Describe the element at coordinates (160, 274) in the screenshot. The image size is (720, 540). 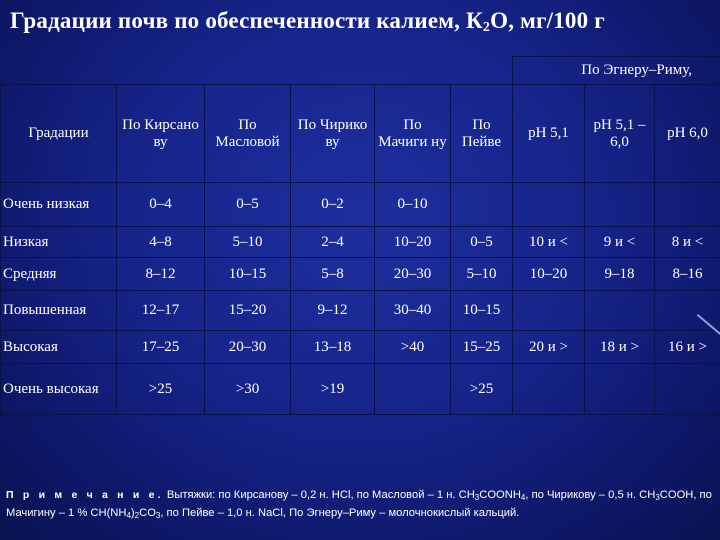
I see `table-cell: 8–12` at that location.